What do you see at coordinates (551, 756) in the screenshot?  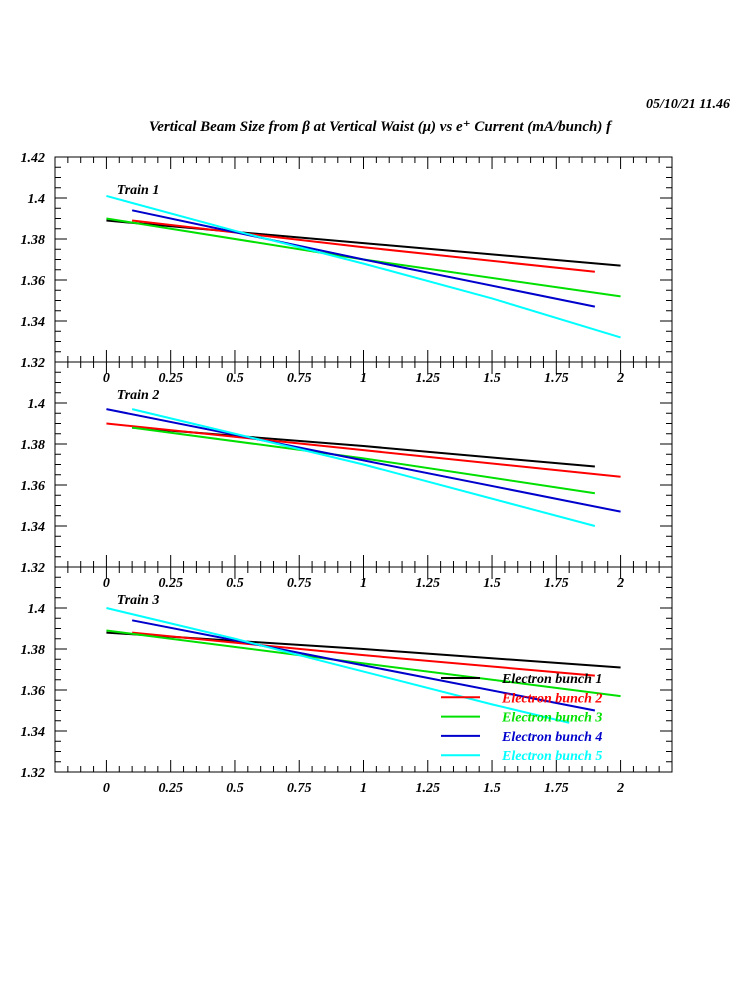 I see `legend-label-5: Electron bunch 5` at bounding box center [551, 756].